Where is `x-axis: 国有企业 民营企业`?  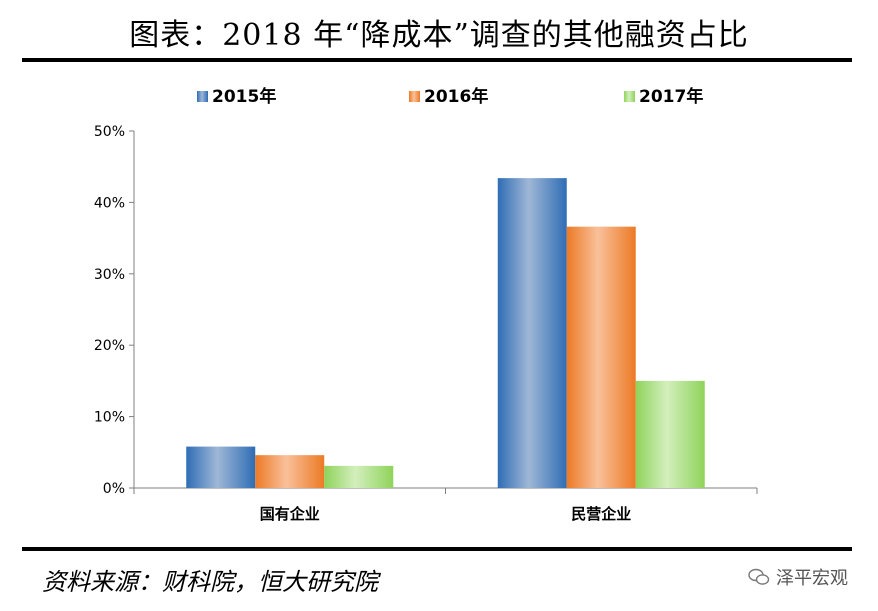
x-axis: 国有企业 民营企业 is located at coordinates (445, 505).